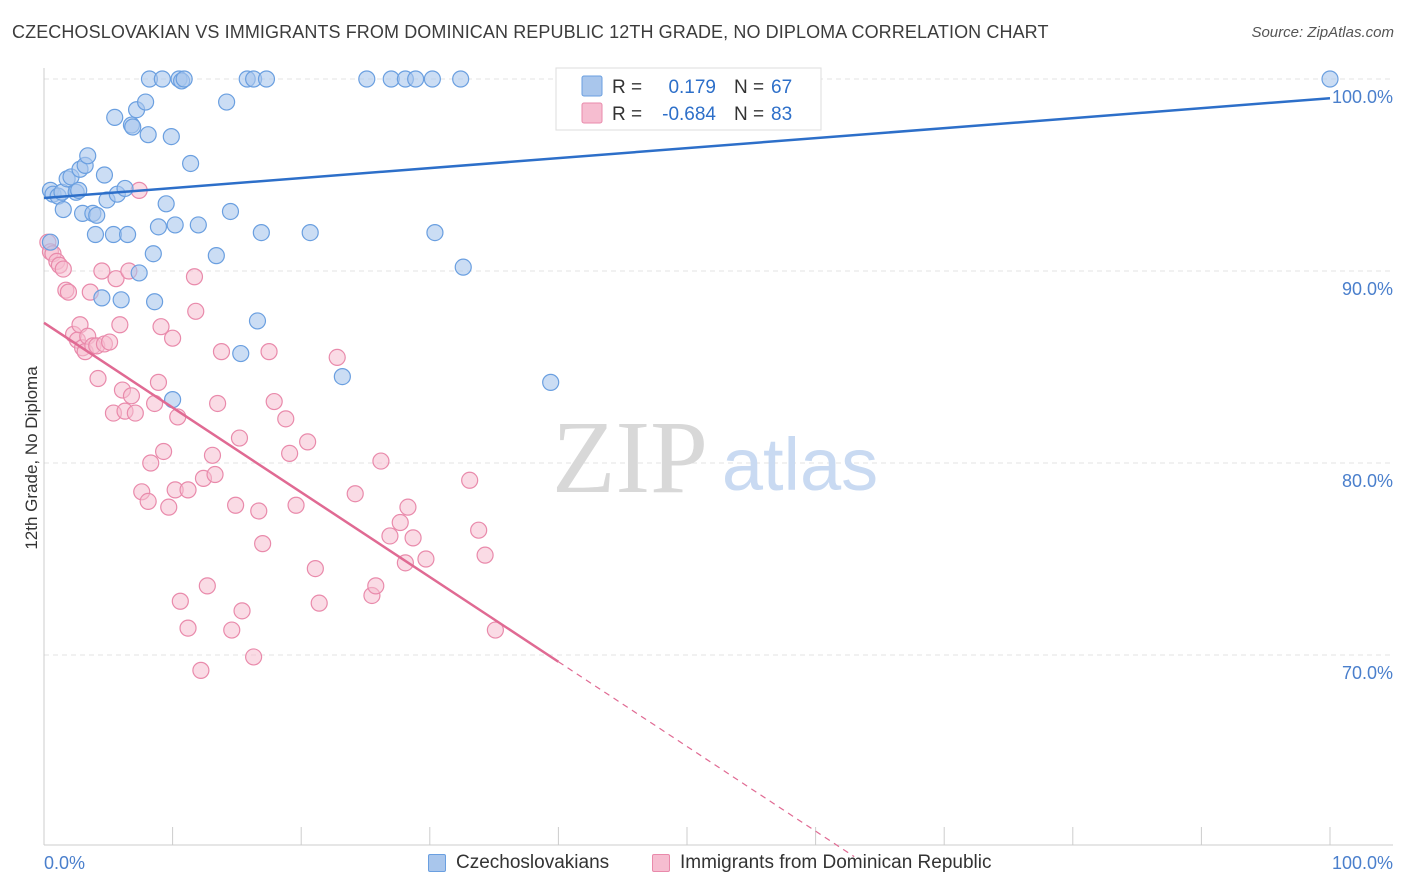 The width and height of the screenshot is (1406, 892). What do you see at coordinates (627, 114) in the screenshot?
I see `legend-r-label-1: R =` at bounding box center [627, 114].